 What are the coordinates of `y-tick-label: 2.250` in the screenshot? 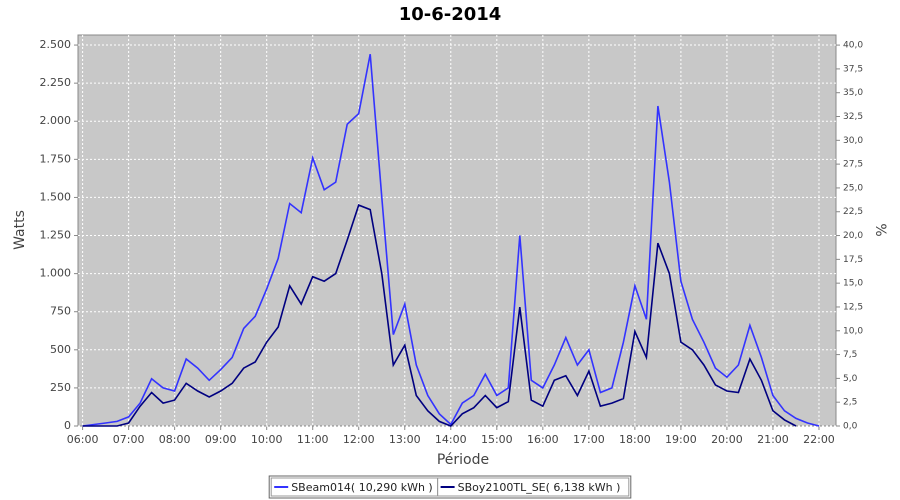 It's located at (56, 82).